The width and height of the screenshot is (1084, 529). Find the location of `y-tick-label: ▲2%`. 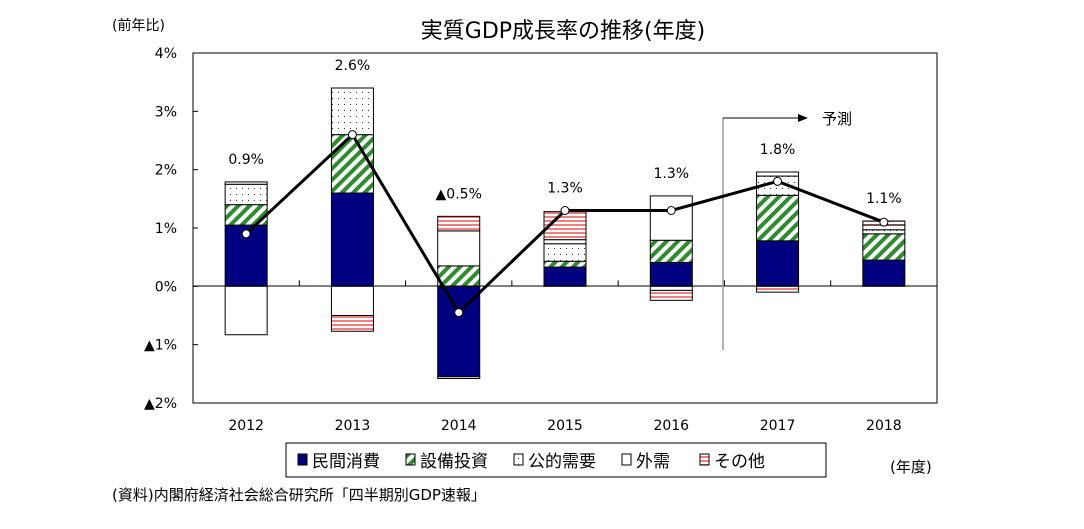

y-tick-label: ▲2% is located at coordinates (160, 404).